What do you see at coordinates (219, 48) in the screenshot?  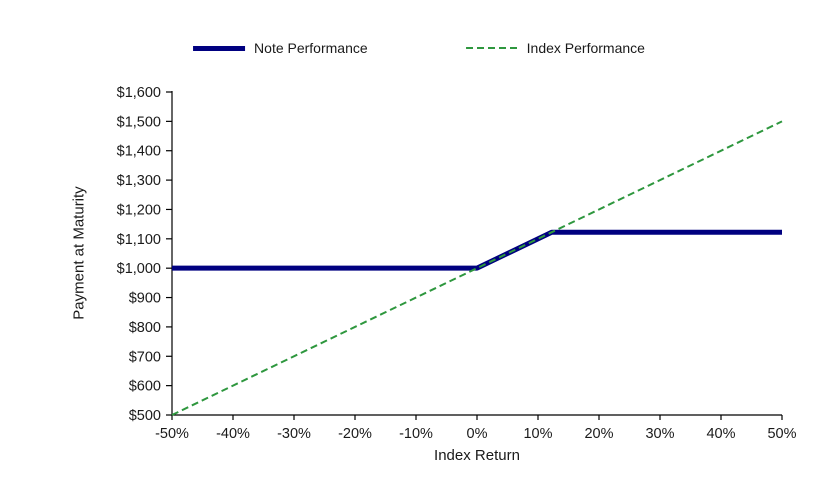 I see `note-performance-line-sample` at bounding box center [219, 48].